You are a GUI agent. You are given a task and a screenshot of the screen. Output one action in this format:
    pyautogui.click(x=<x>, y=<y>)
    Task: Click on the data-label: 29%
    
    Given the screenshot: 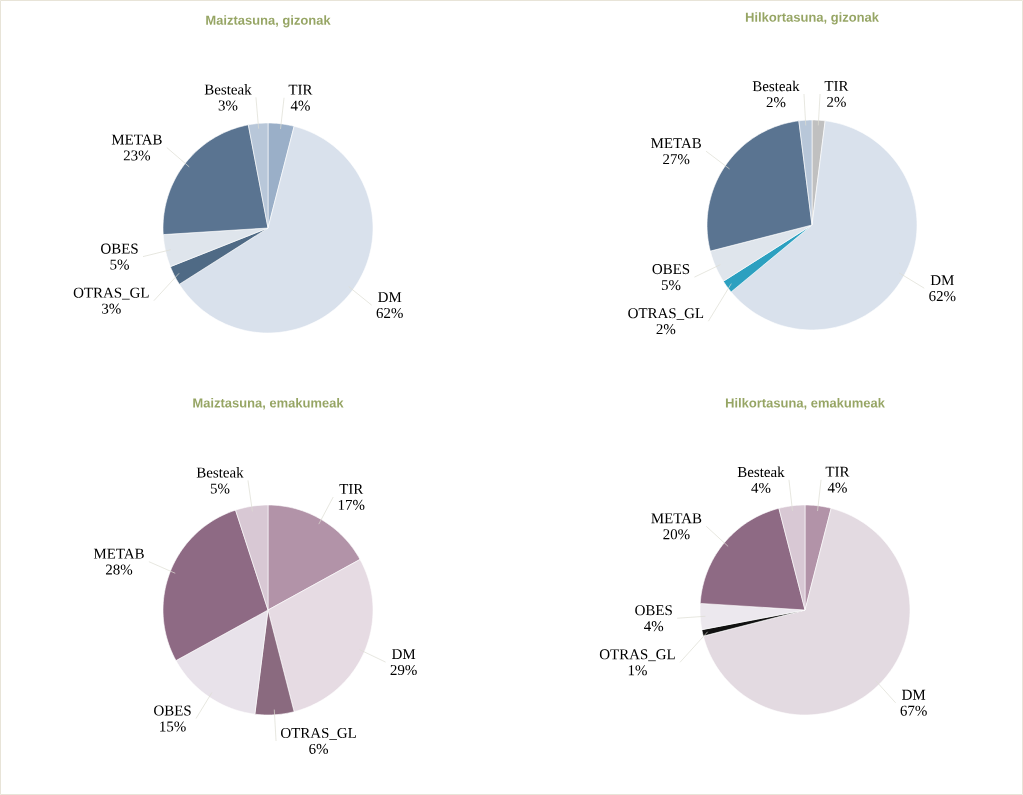 What is the action you would take?
    pyautogui.click(x=403, y=670)
    